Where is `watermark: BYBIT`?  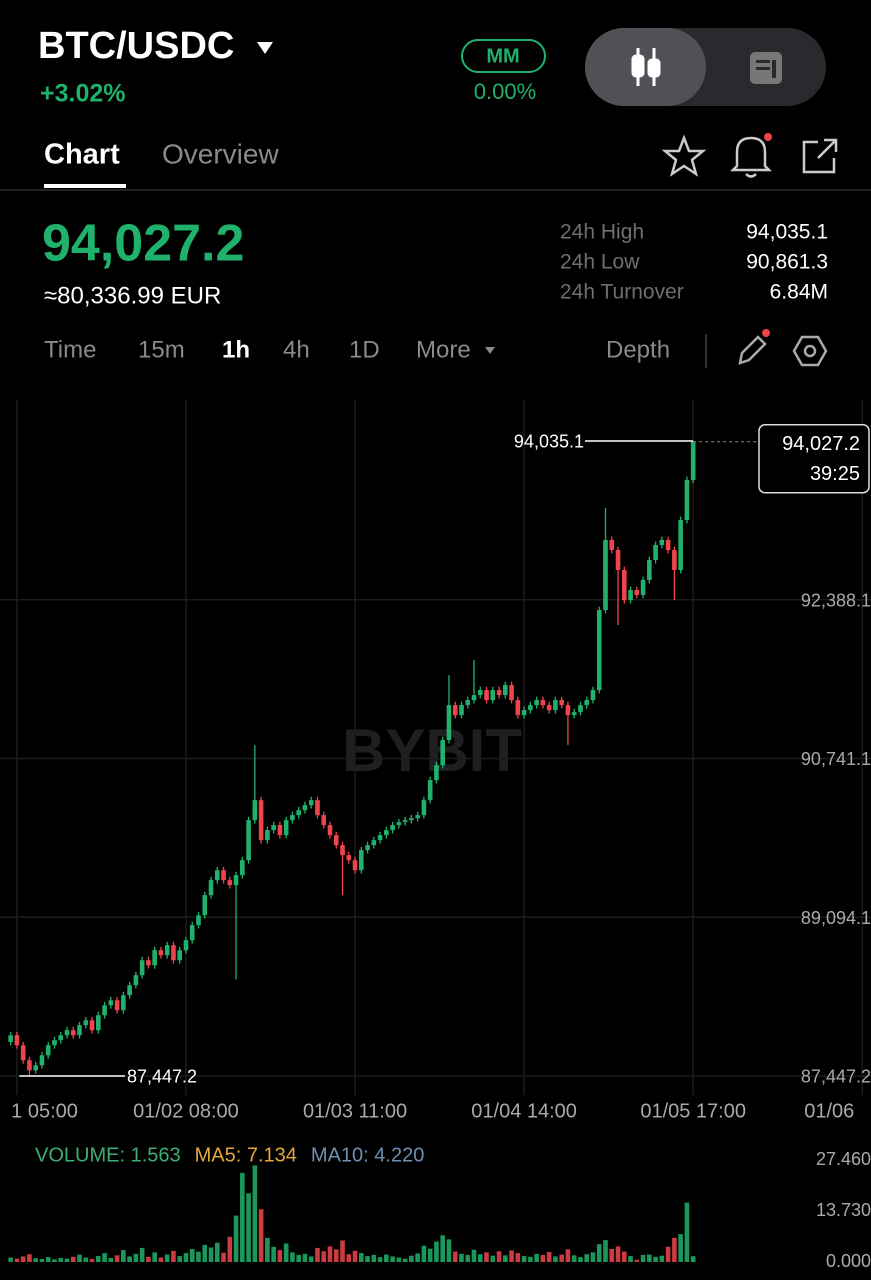
watermark: BYBIT is located at coordinates (432, 750).